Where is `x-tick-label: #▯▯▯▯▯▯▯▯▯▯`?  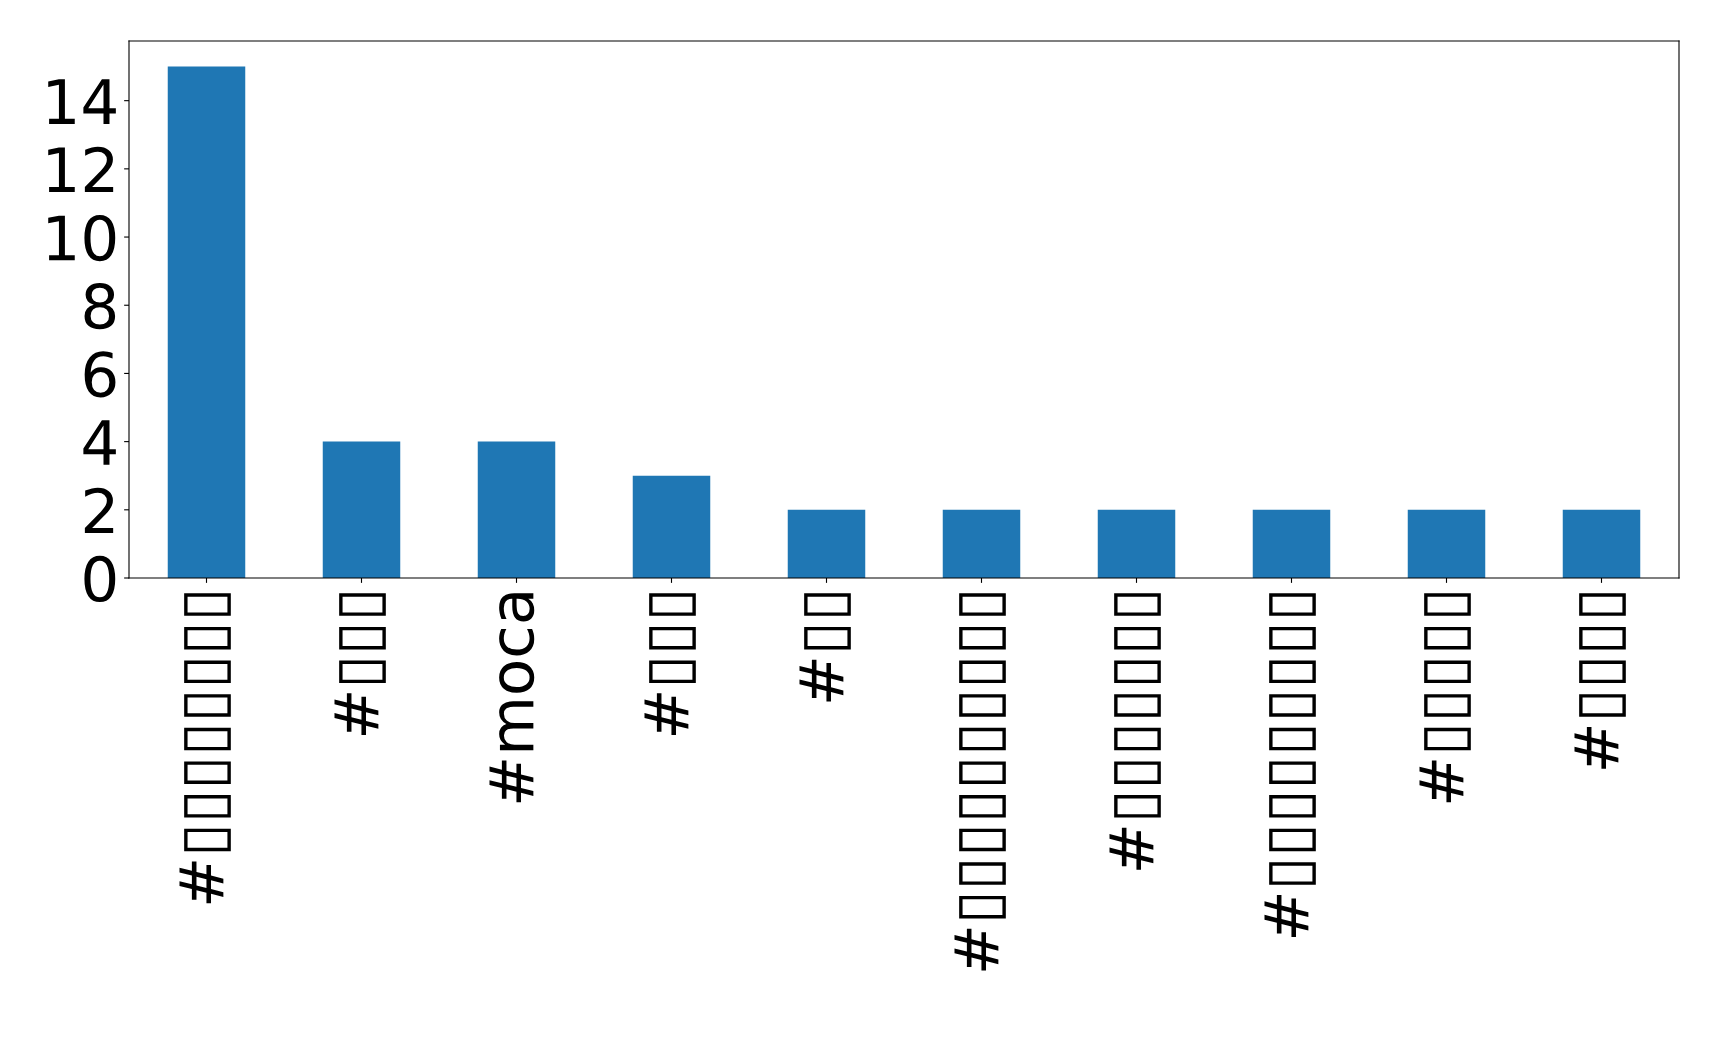
x-tick-label: #▯▯▯▯▯▯▯▯▯▯ is located at coordinates (980, 782).